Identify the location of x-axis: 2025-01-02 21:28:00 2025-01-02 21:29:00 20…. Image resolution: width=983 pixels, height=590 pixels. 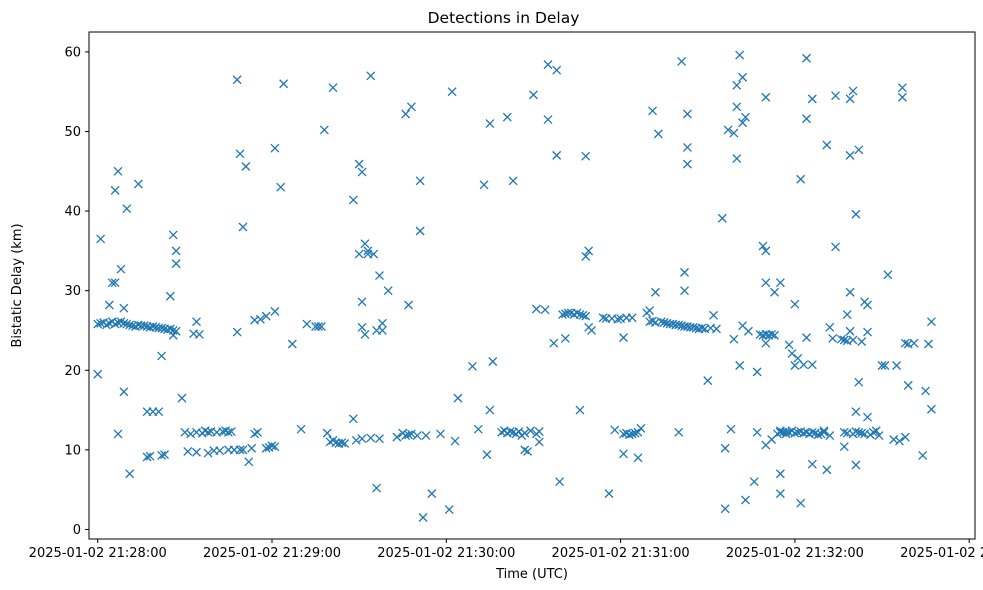
(506, 550).